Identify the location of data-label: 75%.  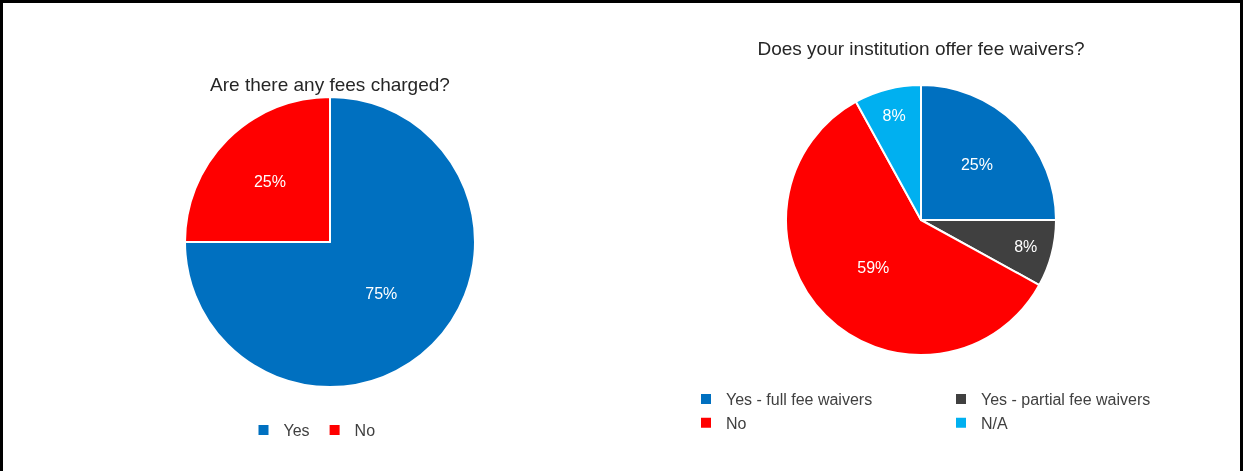
(381, 293).